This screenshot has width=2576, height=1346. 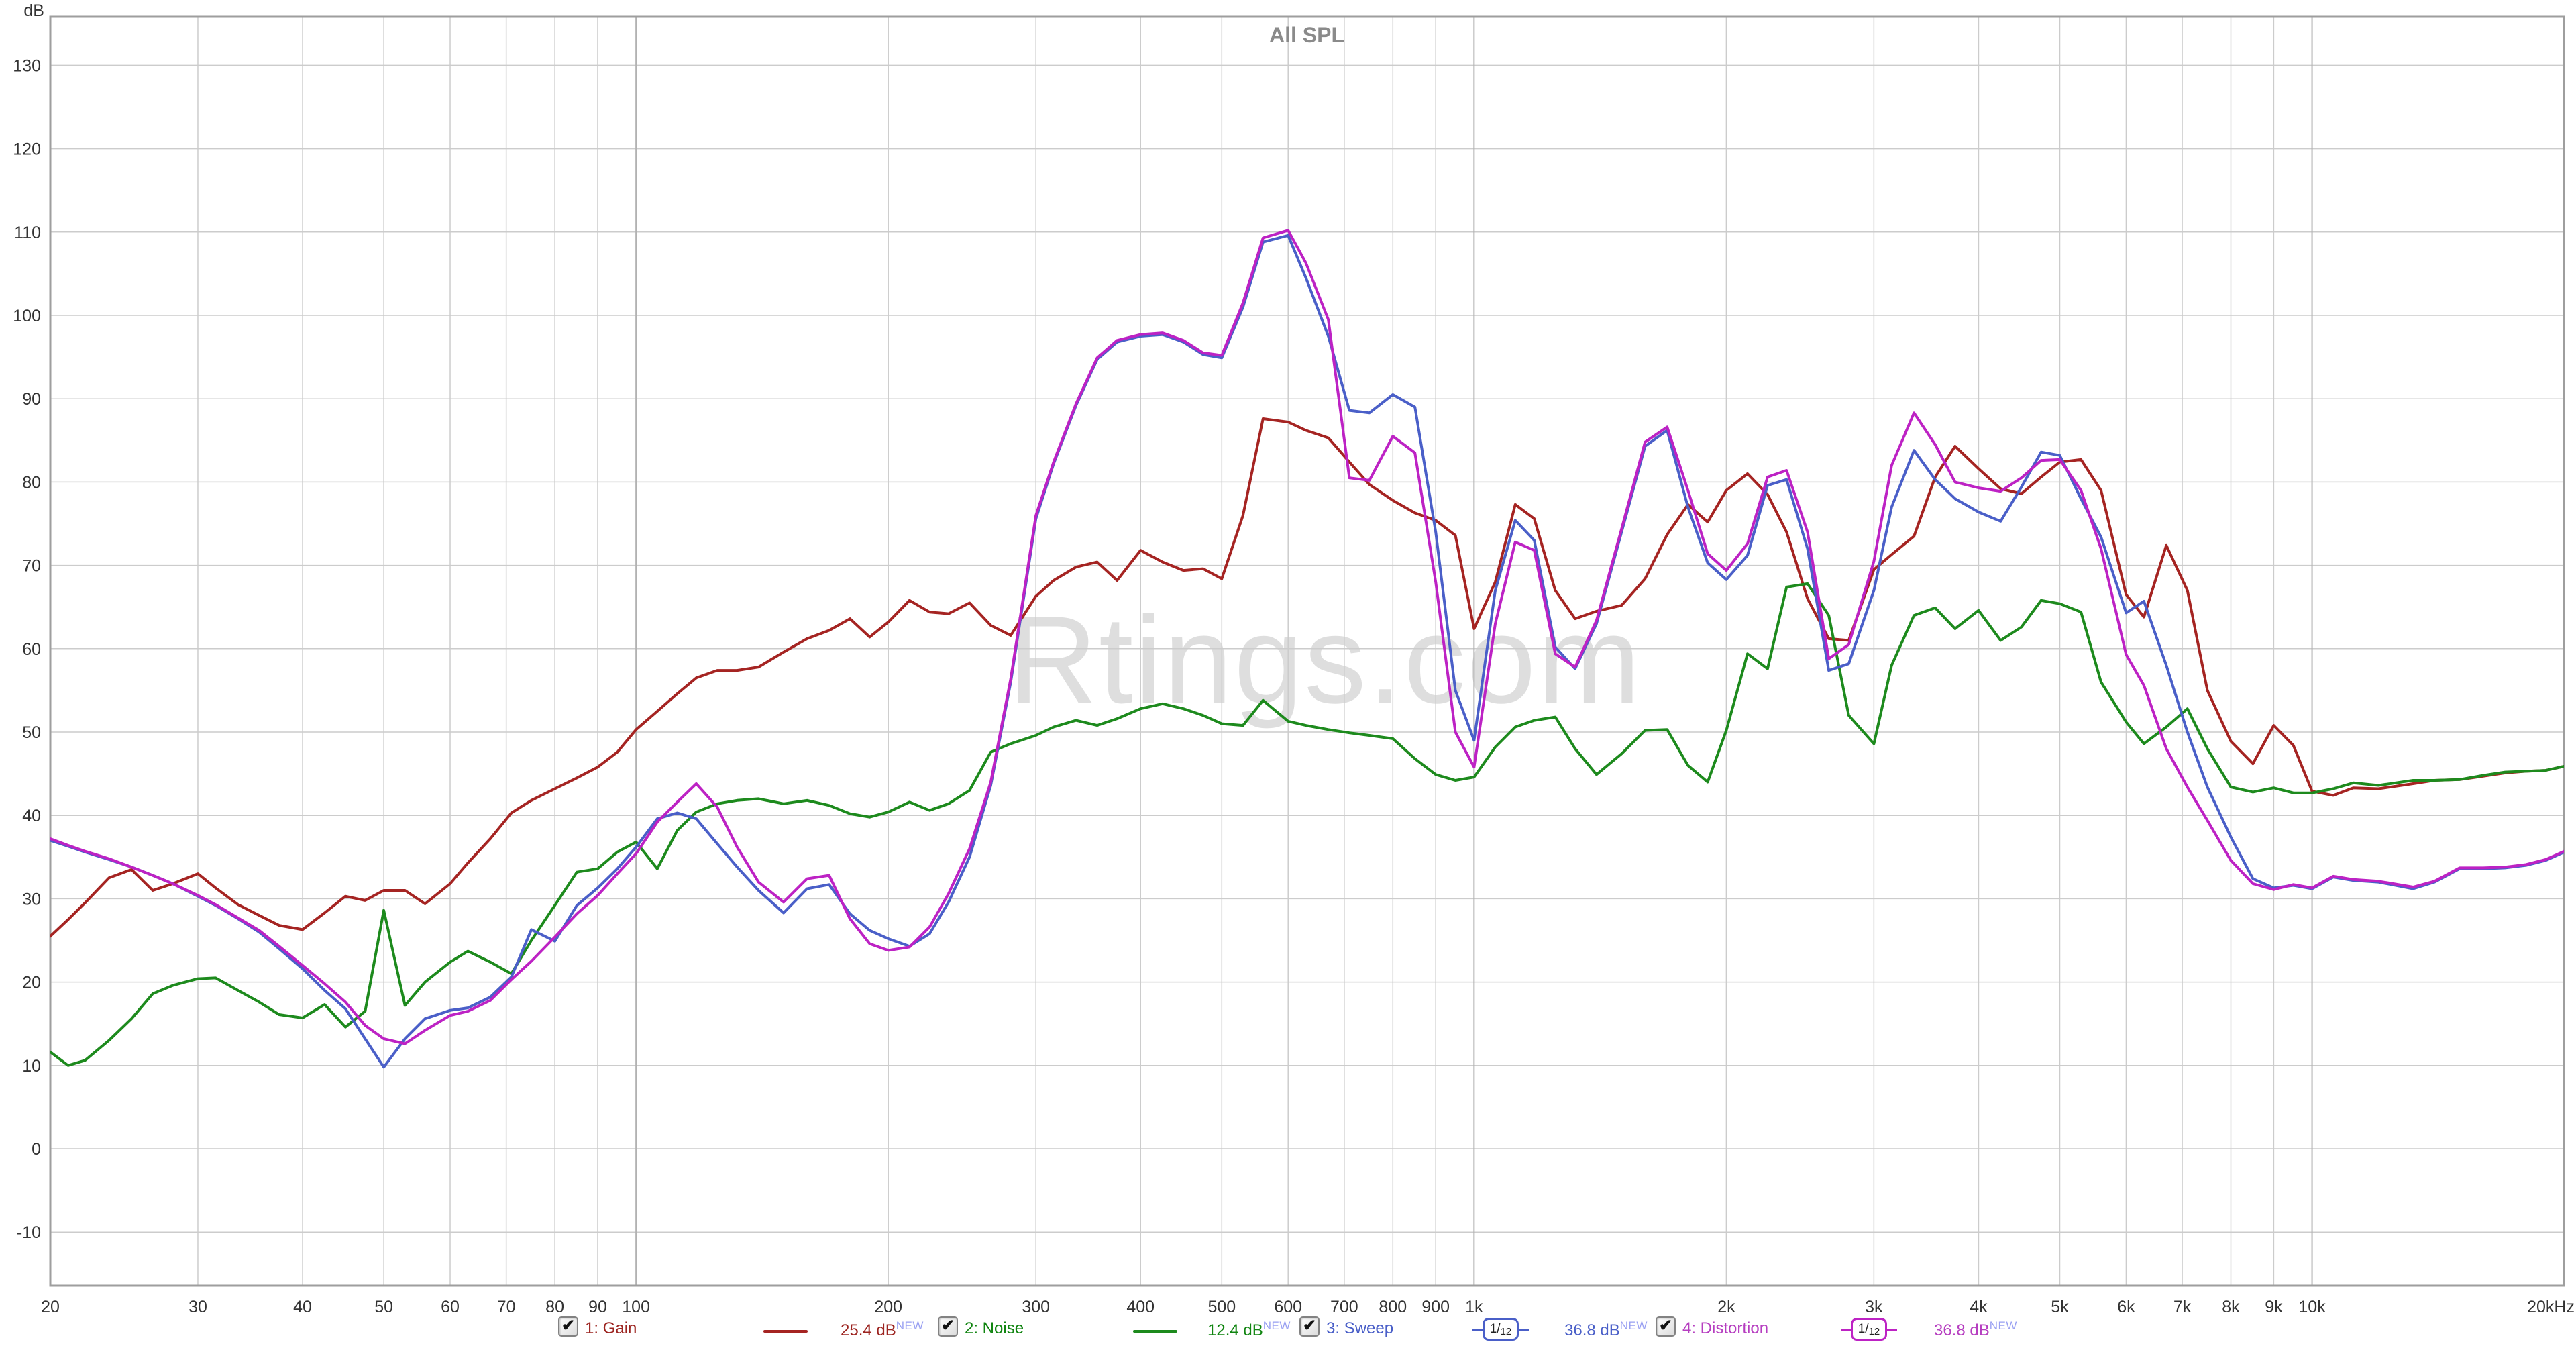 I want to click on gain-new-badge: NEW, so click(x=910, y=1325).